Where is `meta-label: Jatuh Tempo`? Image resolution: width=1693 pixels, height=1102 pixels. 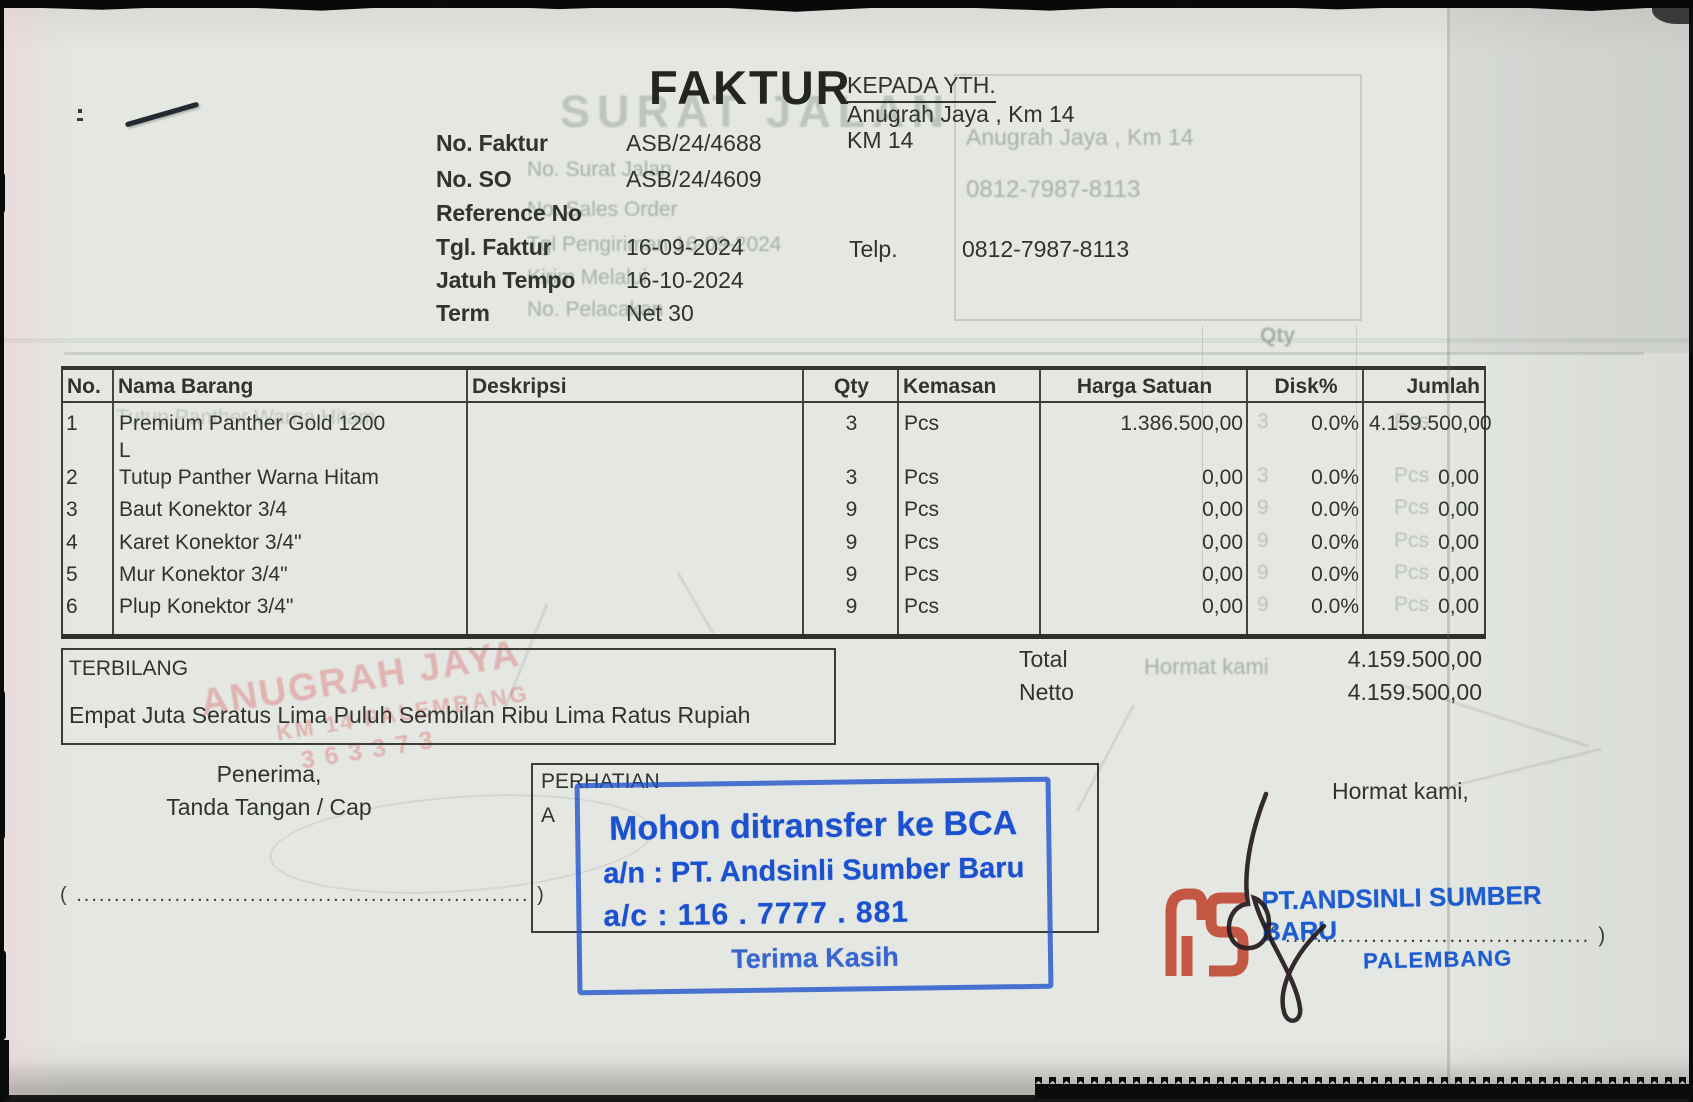 meta-label: Jatuh Tempo is located at coordinates (506, 280).